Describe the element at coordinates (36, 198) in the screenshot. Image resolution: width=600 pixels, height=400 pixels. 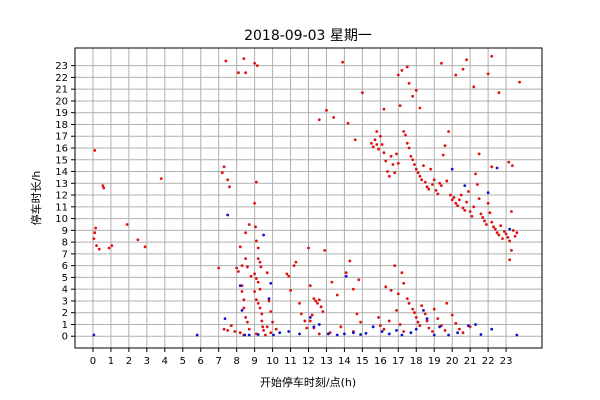
I see `y-axis-label: 停车时长/h` at that location.